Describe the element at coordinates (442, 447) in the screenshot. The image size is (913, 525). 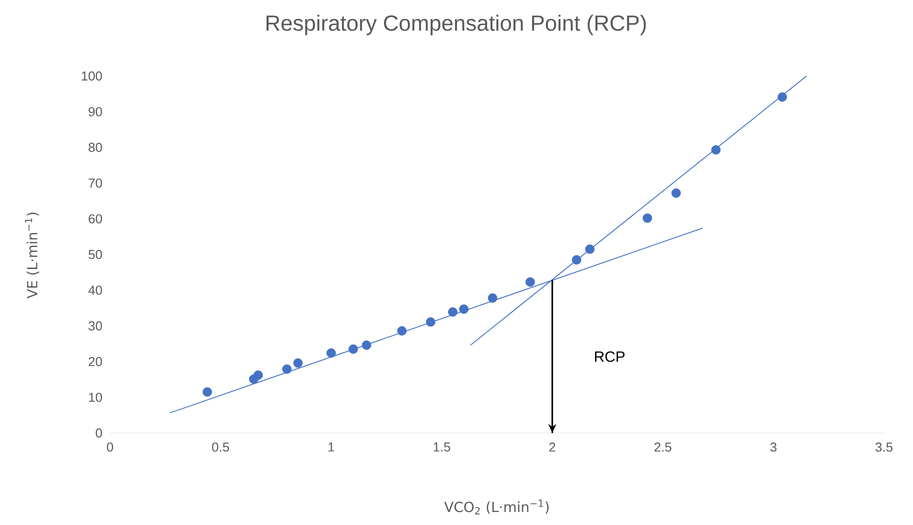
I see `x-tick-label: 1.5` at that location.